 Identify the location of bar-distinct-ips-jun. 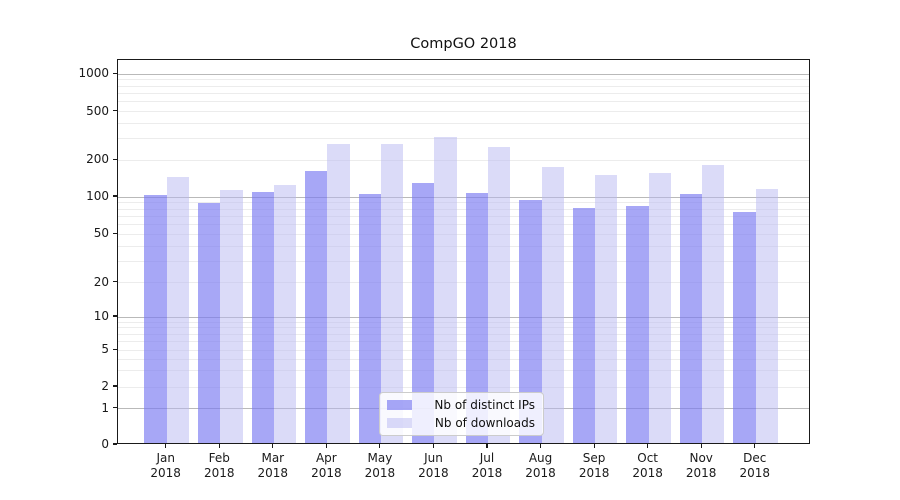
(423, 313).